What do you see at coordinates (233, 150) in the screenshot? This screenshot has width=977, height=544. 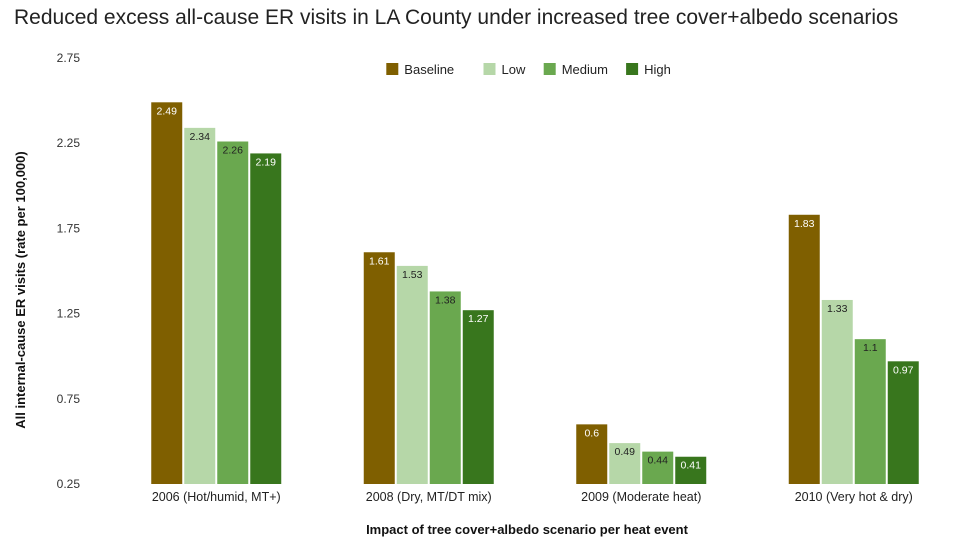 I see `bar-value-label: 2.26` at bounding box center [233, 150].